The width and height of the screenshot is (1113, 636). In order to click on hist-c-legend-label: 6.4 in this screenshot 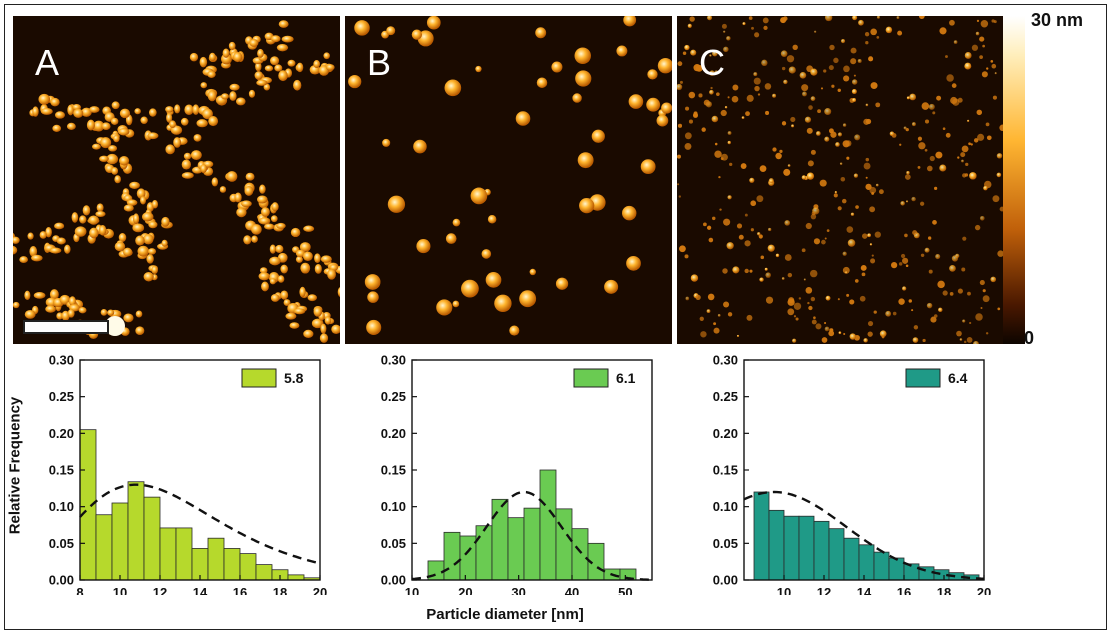, I will do `click(958, 378)`.